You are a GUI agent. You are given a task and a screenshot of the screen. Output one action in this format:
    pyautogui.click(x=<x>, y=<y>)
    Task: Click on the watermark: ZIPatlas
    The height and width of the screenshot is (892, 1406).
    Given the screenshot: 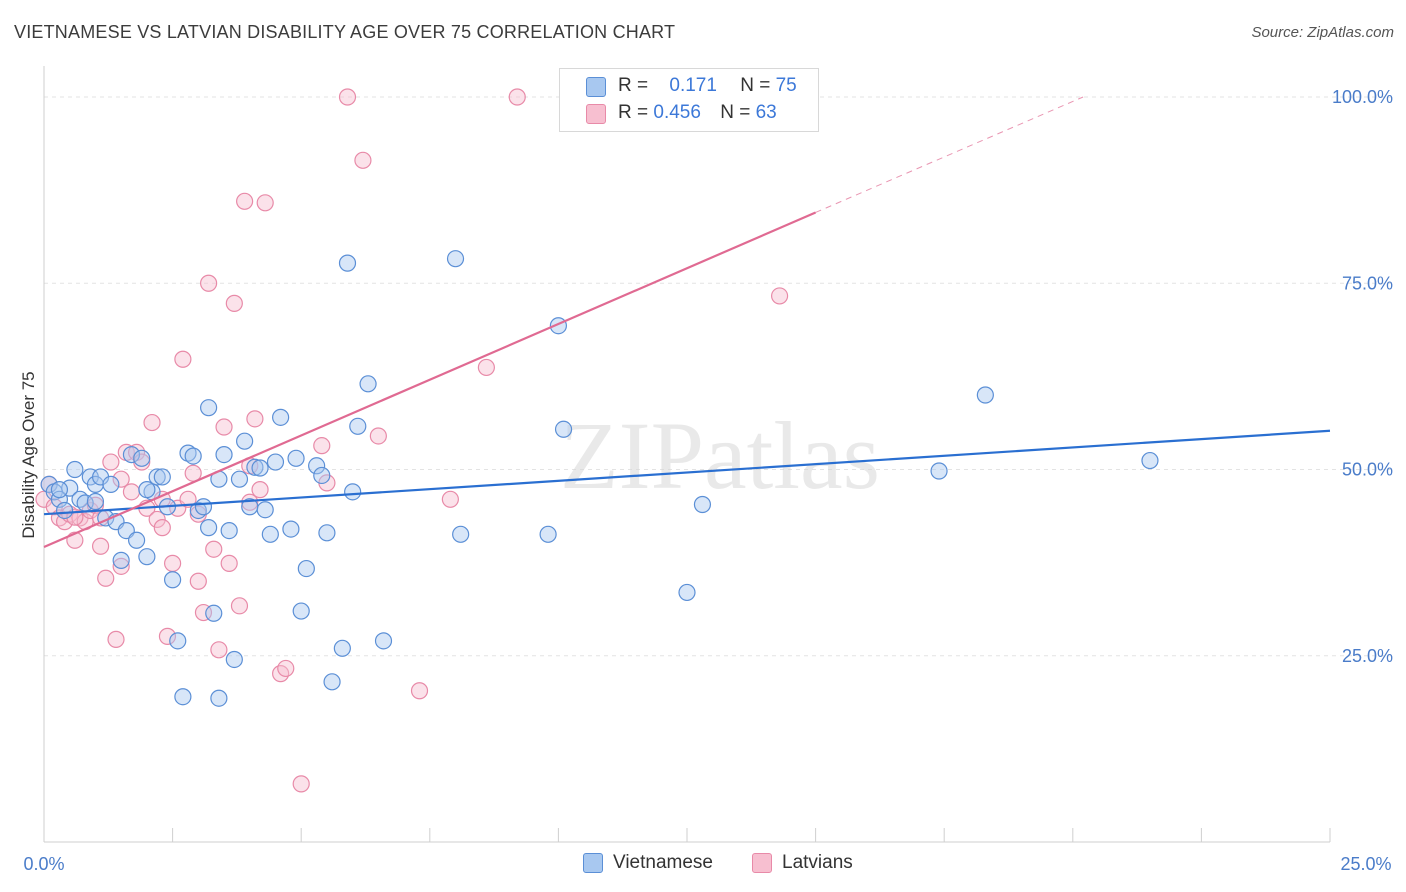 What is the action you would take?
    pyautogui.click(x=720, y=455)
    